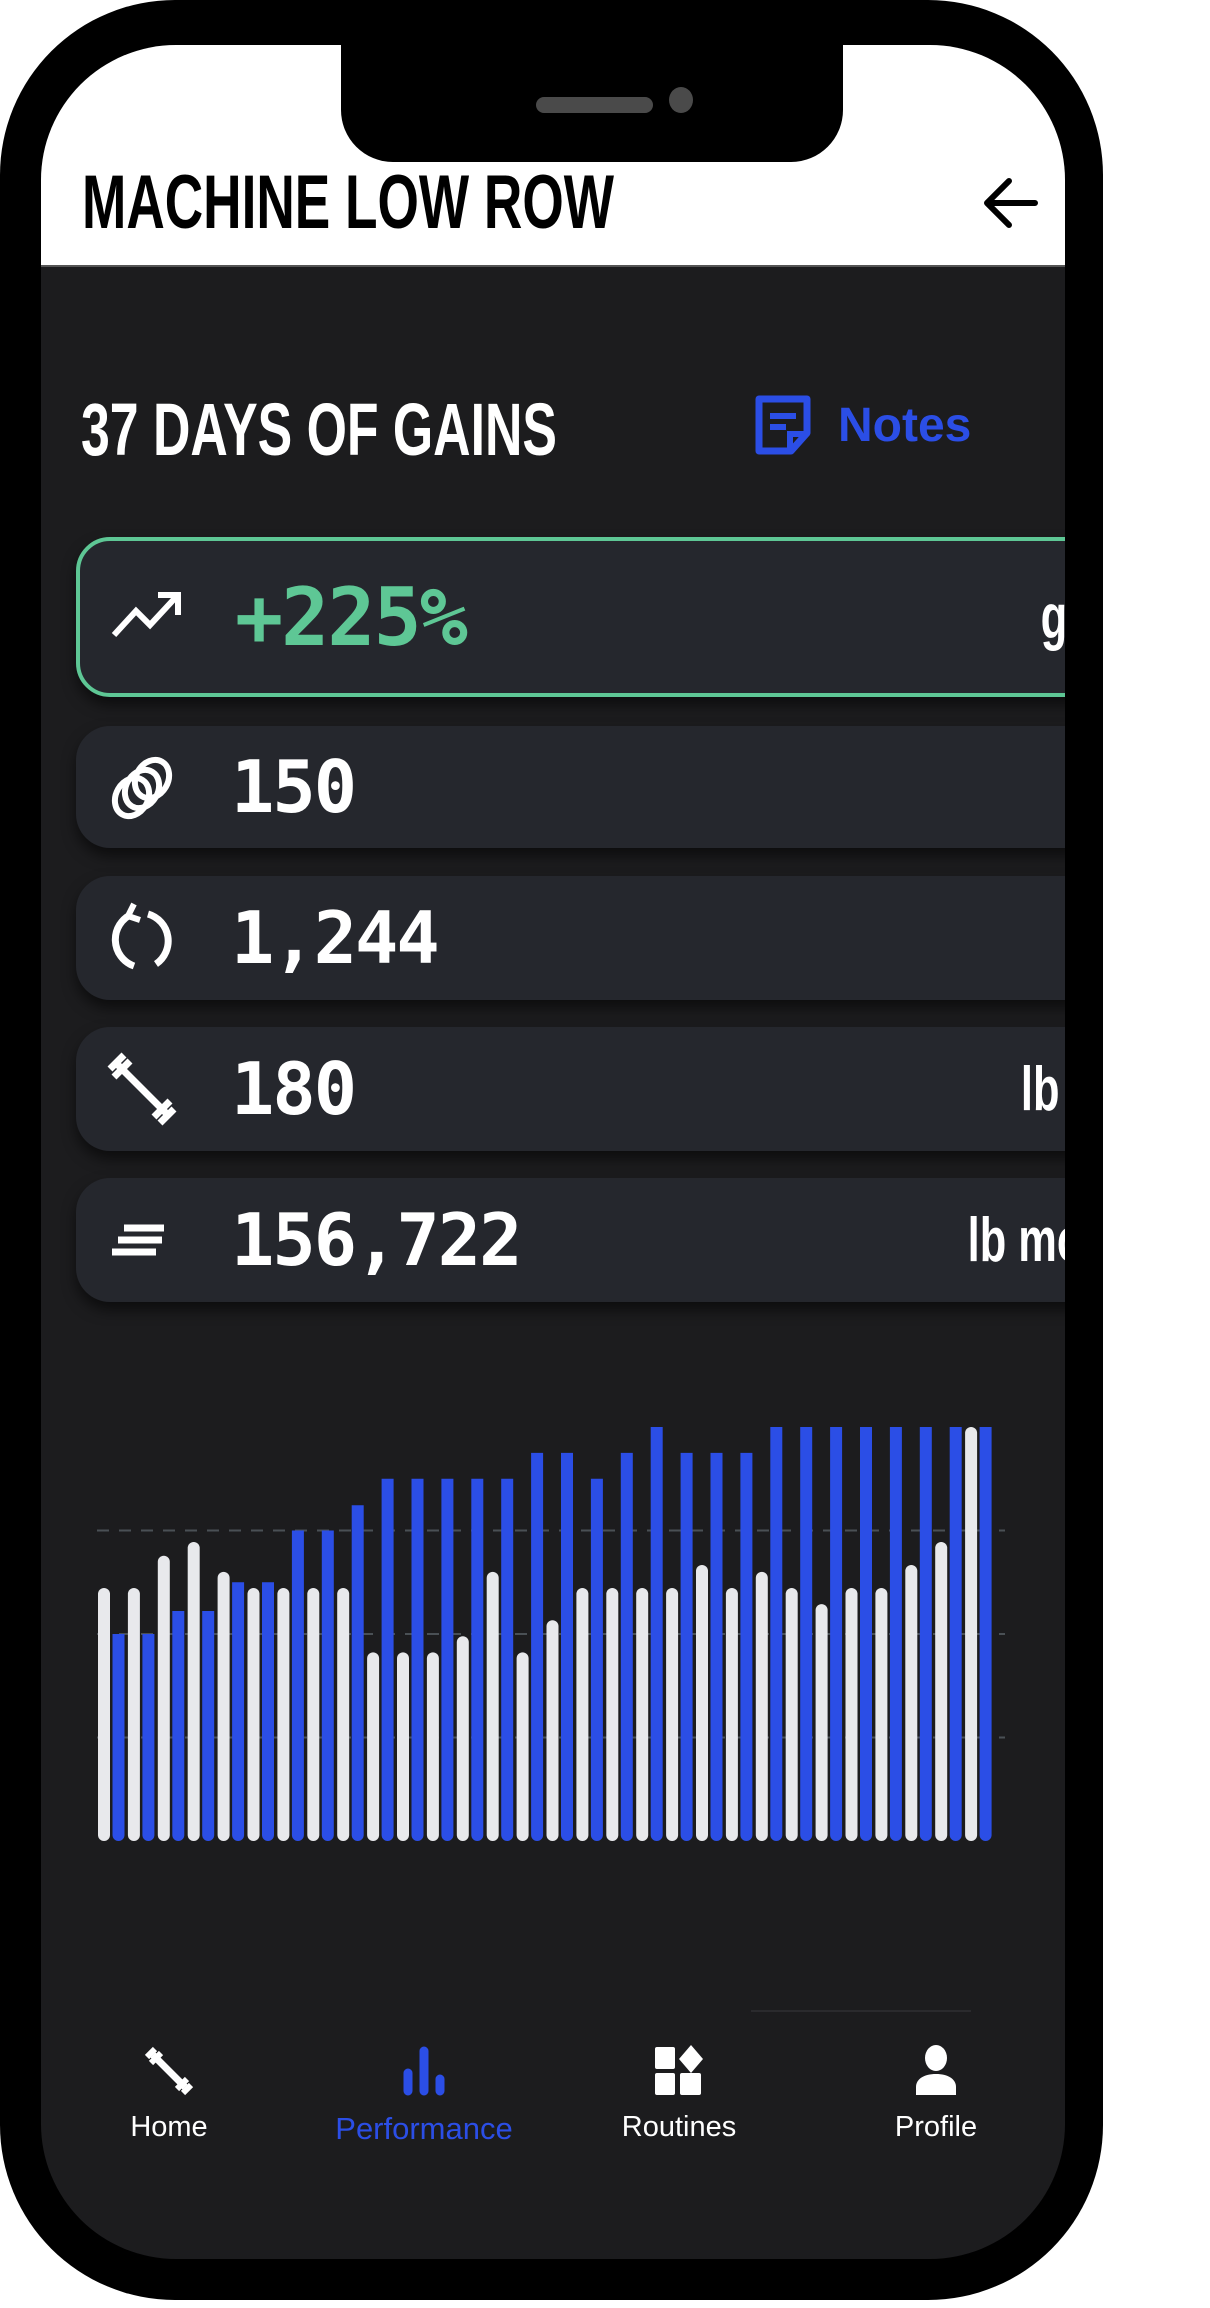 Image resolution: width=1210 pixels, height=2308 pixels. I want to click on stat-value: 1,244, so click(335, 938).